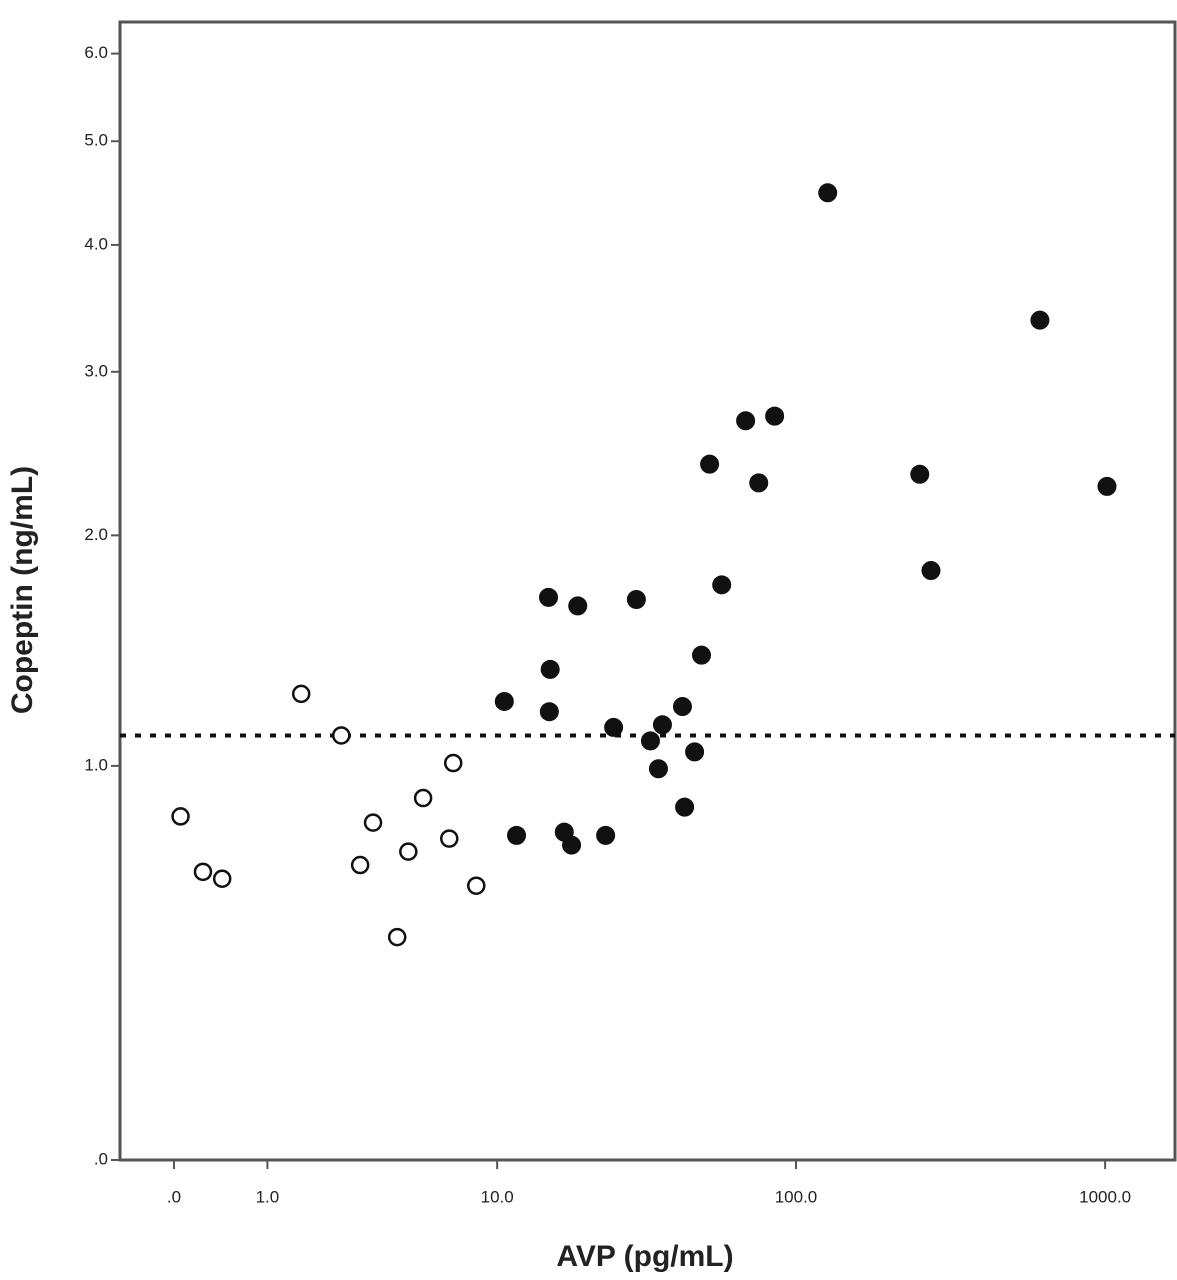 The width and height of the screenshot is (1177, 1280). Describe the element at coordinates (174, 1196) in the screenshot. I see `x-tick-label: .0` at that location.